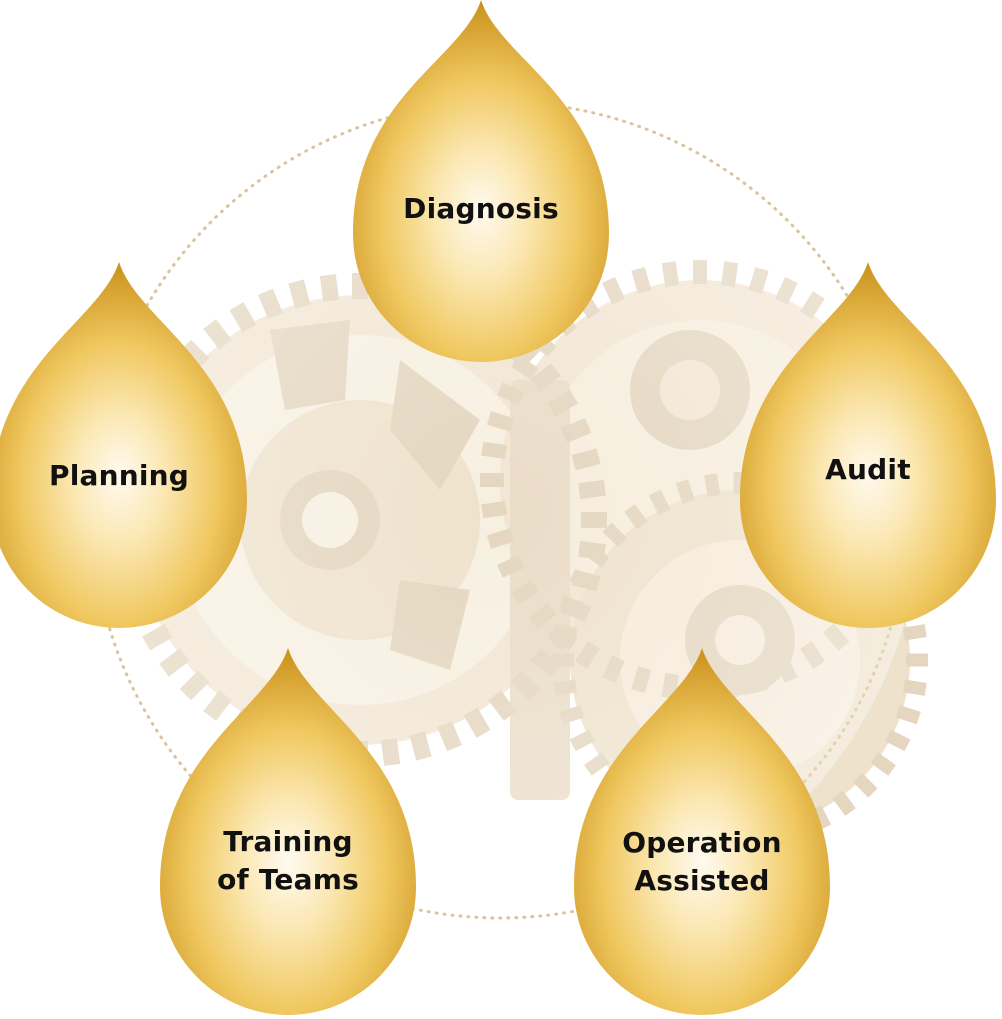  I want to click on step-label-operation: Operation Assisted, so click(702, 862).